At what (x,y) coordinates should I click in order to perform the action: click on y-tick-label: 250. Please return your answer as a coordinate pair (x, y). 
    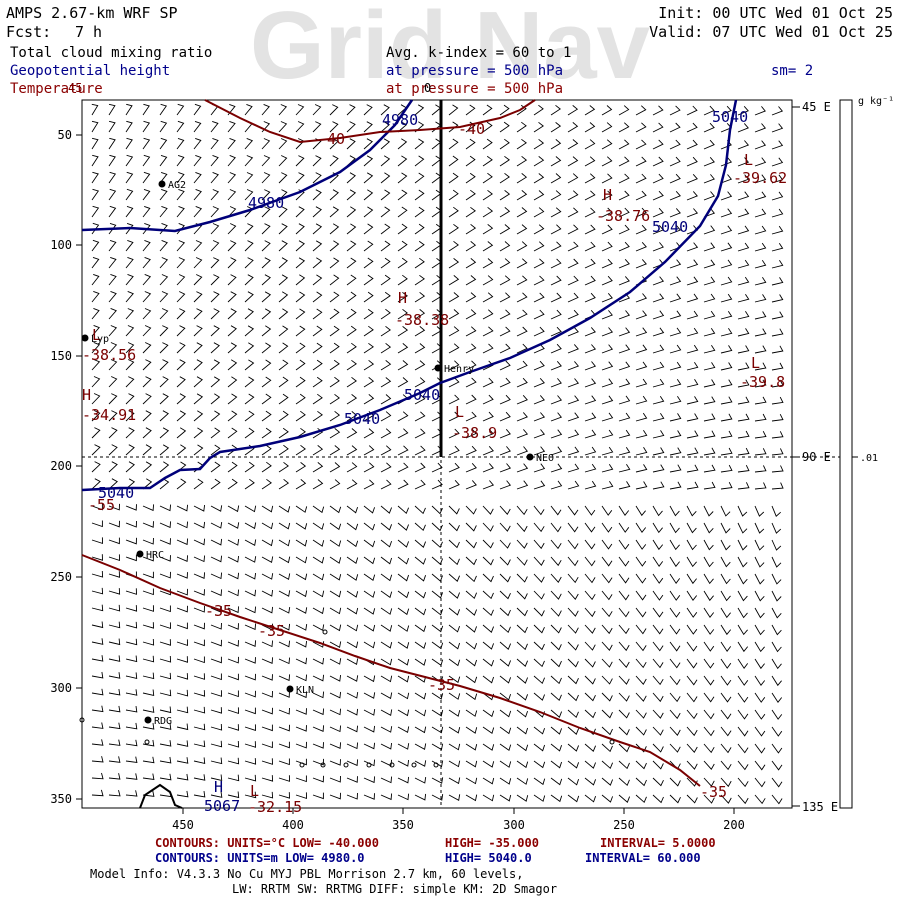
    Looking at the image, I should click on (61, 577).